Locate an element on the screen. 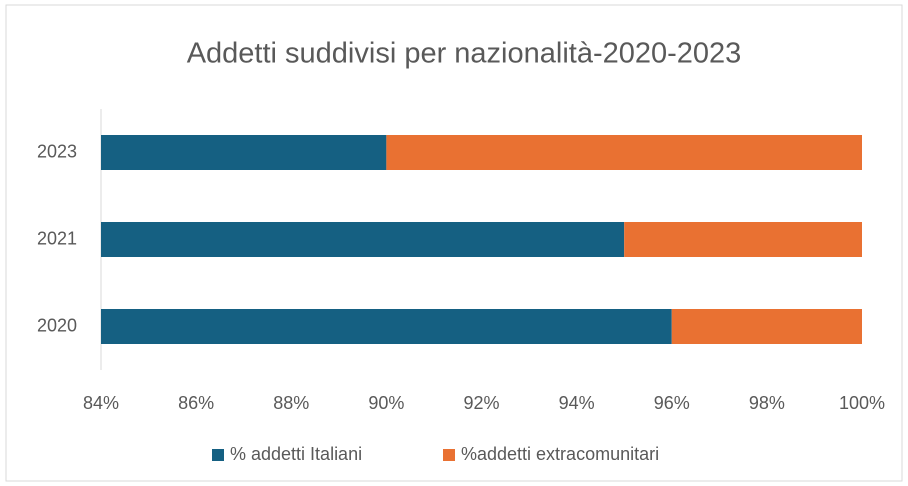  x-tick-label: 96% is located at coordinates (672, 403).